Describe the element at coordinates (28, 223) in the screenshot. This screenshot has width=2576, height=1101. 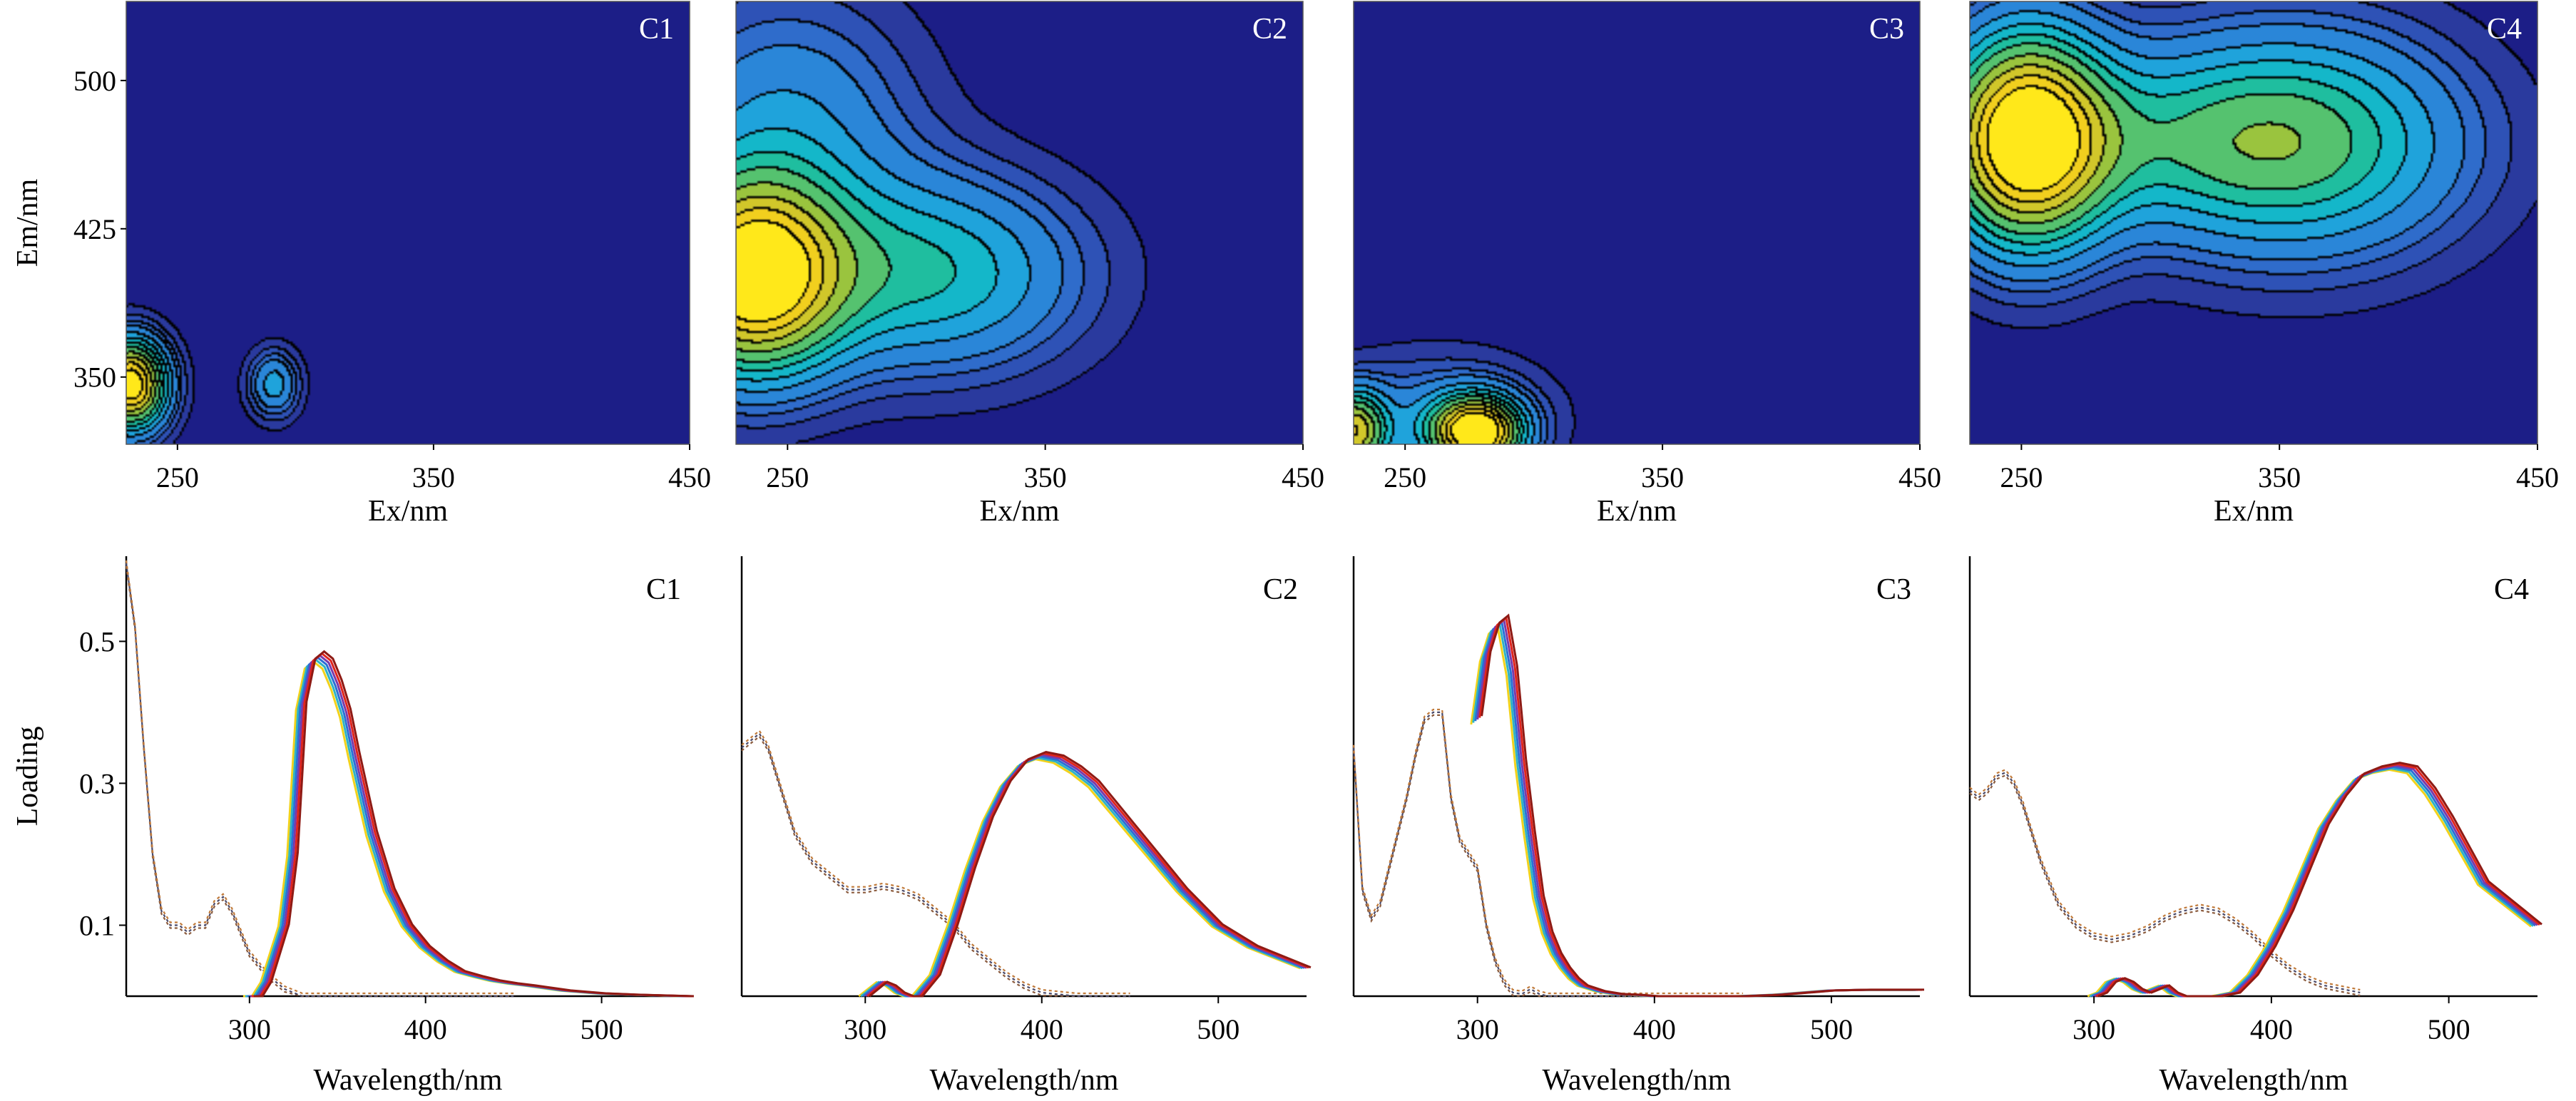
I see `y-axis-label: Em/nm` at that location.